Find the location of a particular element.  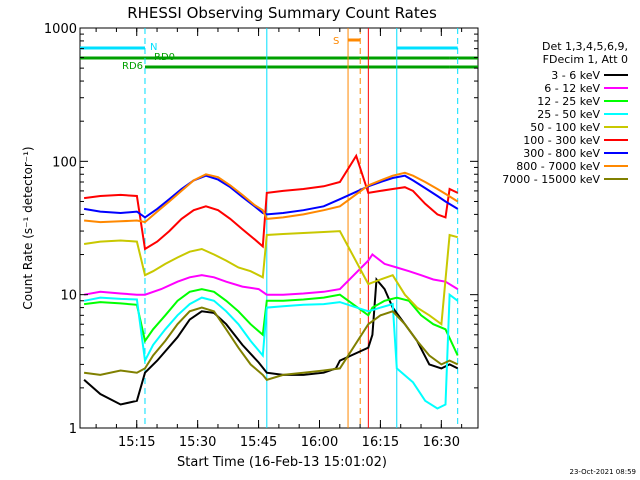

y-tick-label: 1000 is located at coordinates (60, 29).